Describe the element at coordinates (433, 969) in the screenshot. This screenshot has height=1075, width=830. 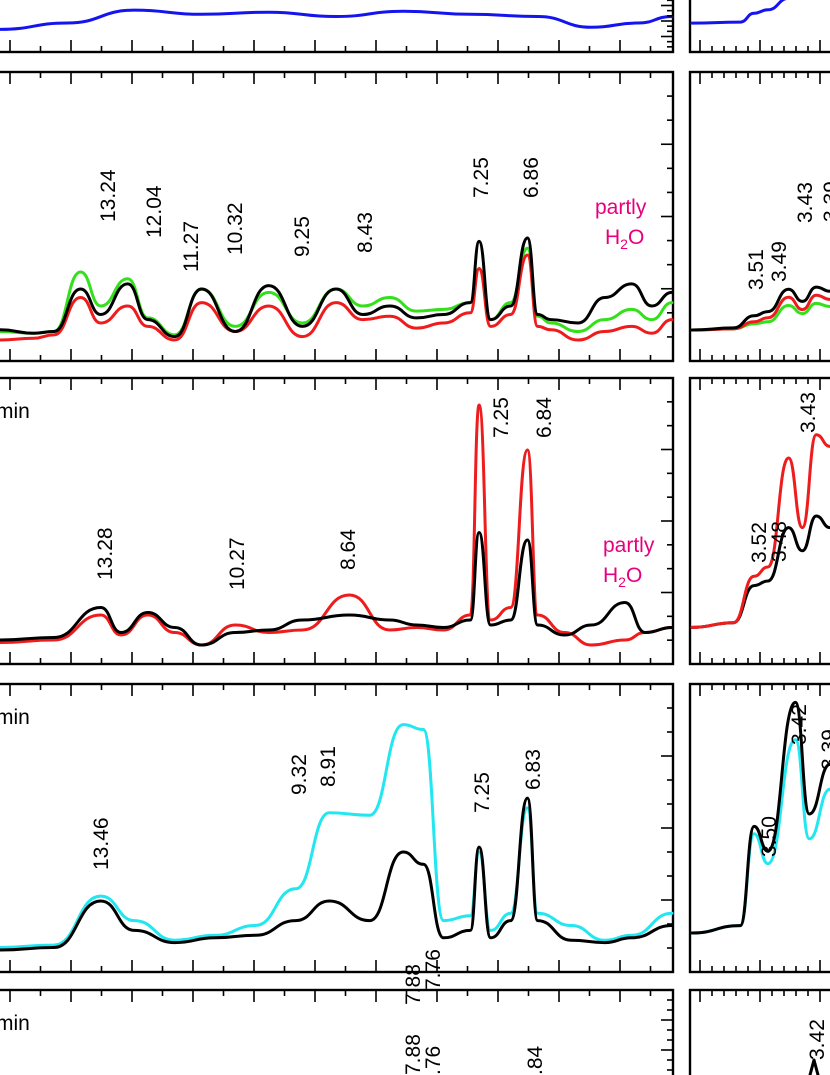
I see `panel-4-peak-label: 7.76` at that location.